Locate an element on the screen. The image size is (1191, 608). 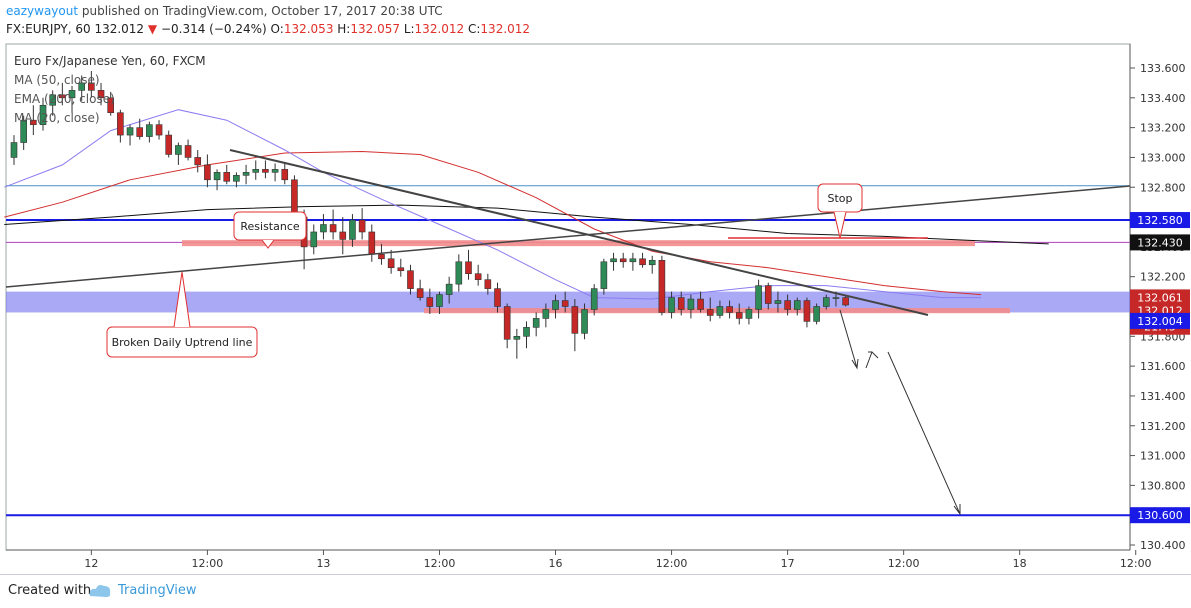
symbol-label: FX:EURJPY, 60 is located at coordinates (48, 29).